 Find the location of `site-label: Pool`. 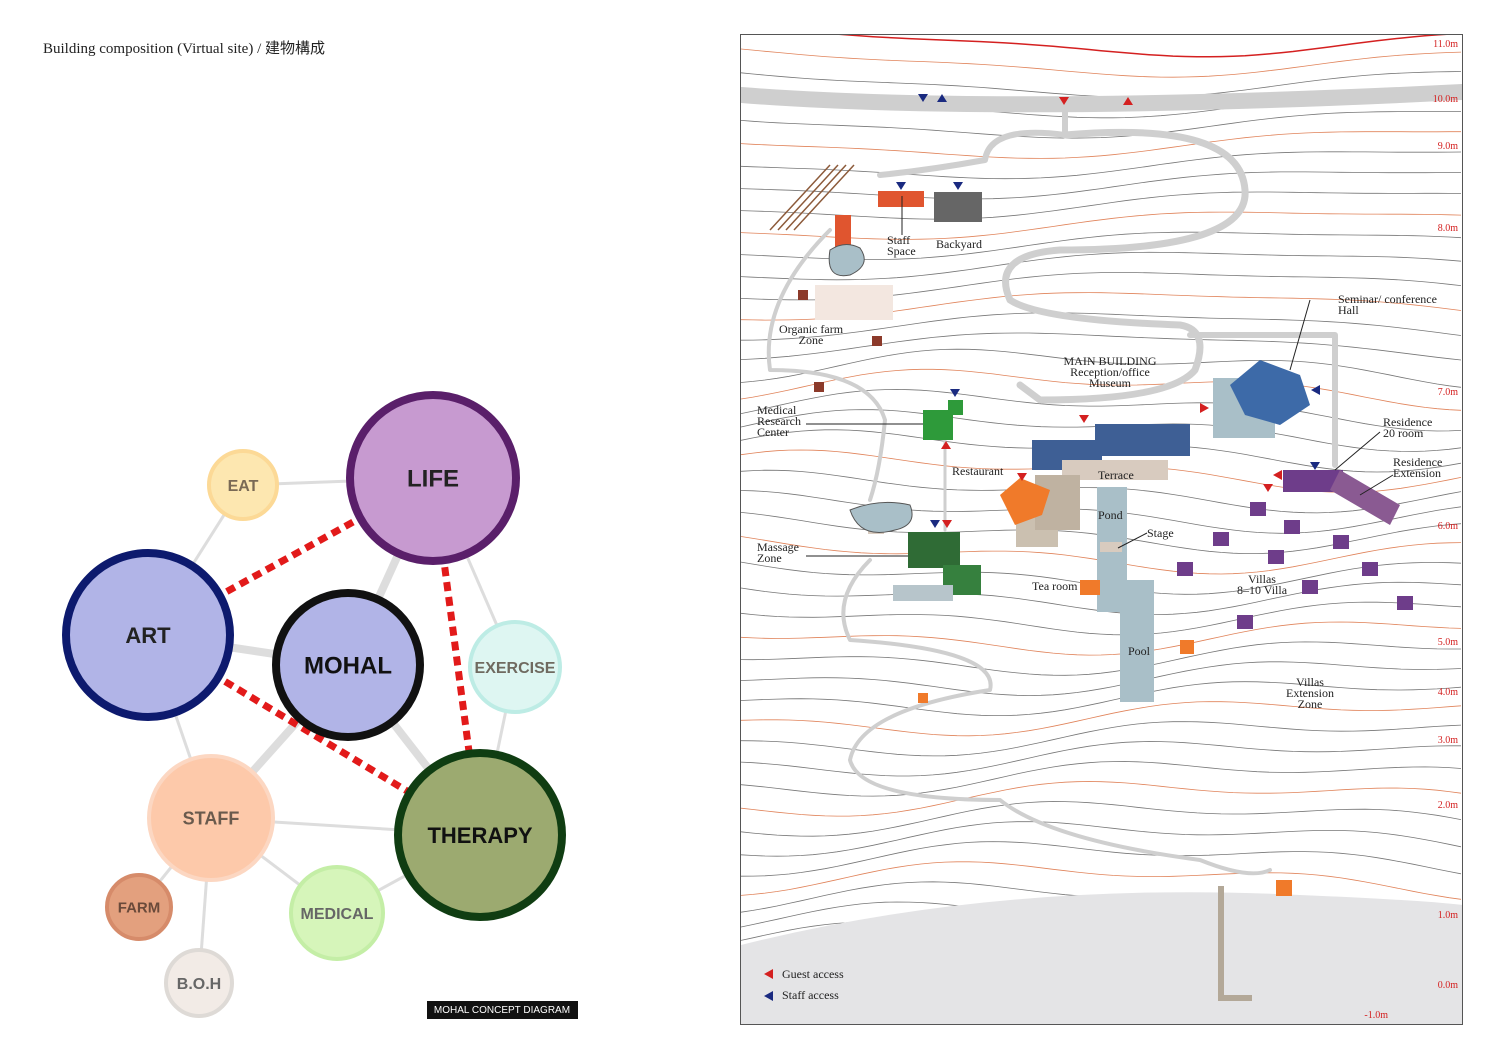

site-label: Pool is located at coordinates (1139, 651).